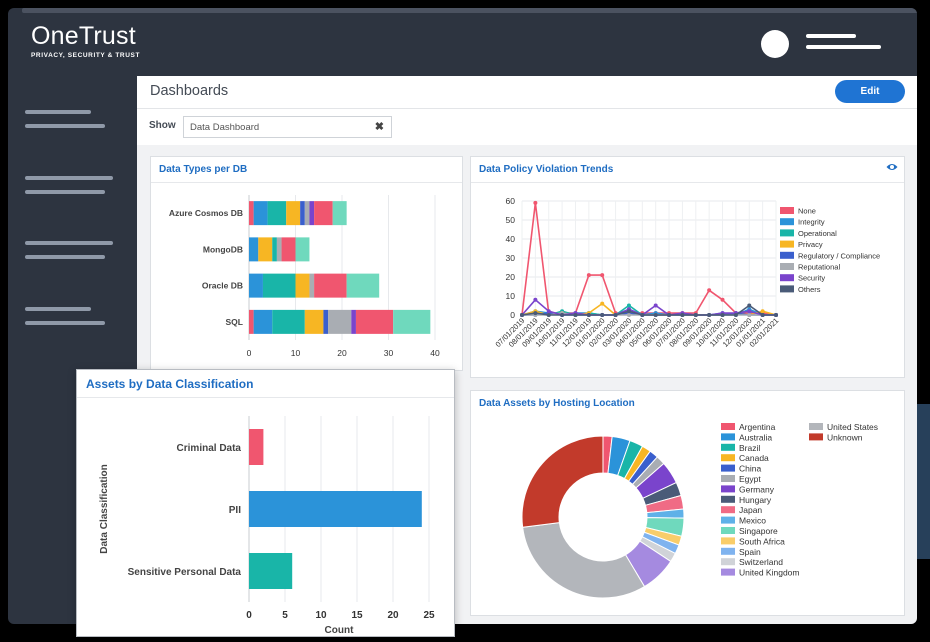  Describe the element at coordinates (870, 91) in the screenshot. I see `edit-button: Edit` at that location.